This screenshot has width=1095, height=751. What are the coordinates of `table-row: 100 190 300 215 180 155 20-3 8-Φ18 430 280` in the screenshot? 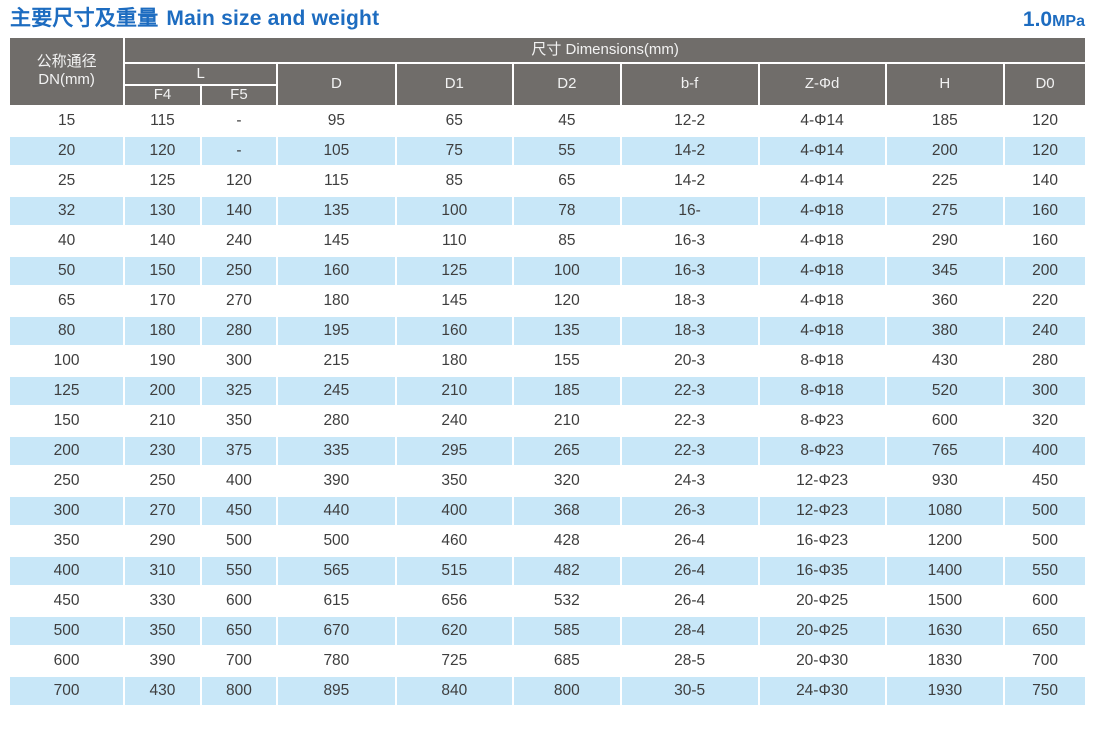 It's located at (547, 360).